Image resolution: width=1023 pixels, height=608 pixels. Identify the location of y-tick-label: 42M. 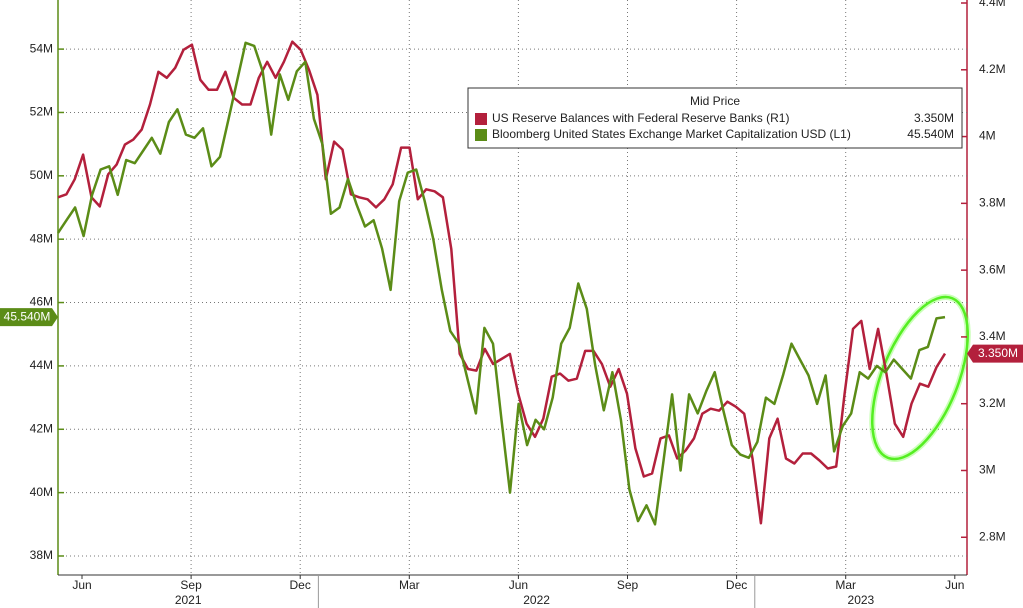
(41, 428).